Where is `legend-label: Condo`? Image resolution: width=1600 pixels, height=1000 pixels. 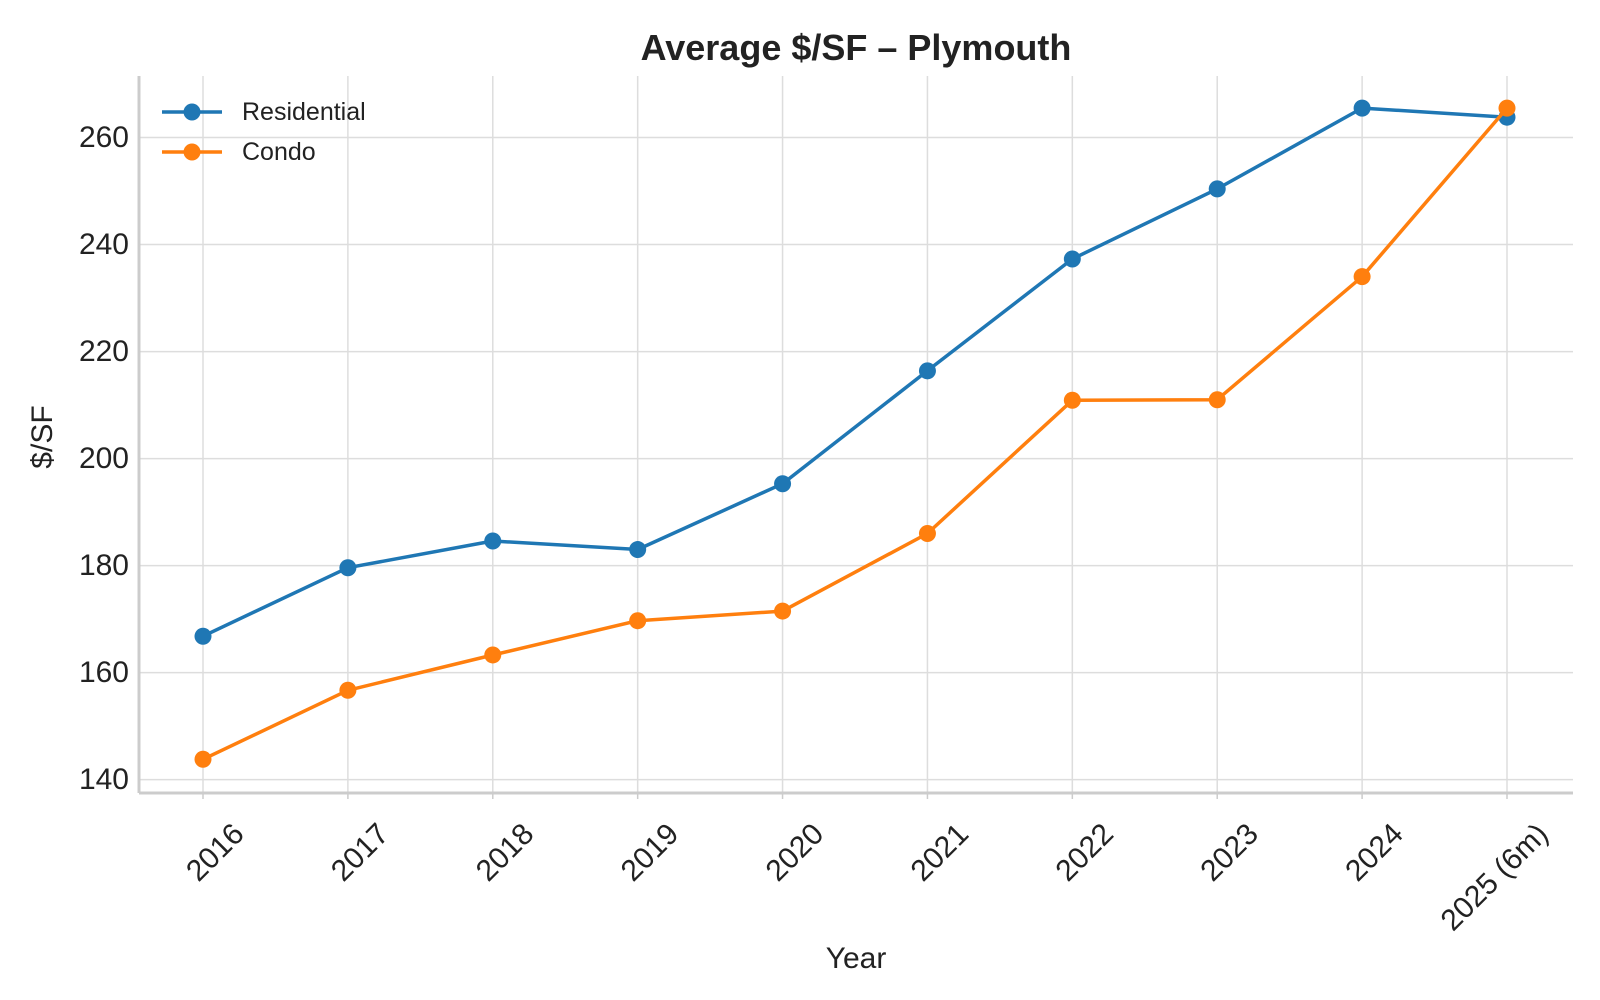 legend-label: Condo is located at coordinates (279, 152).